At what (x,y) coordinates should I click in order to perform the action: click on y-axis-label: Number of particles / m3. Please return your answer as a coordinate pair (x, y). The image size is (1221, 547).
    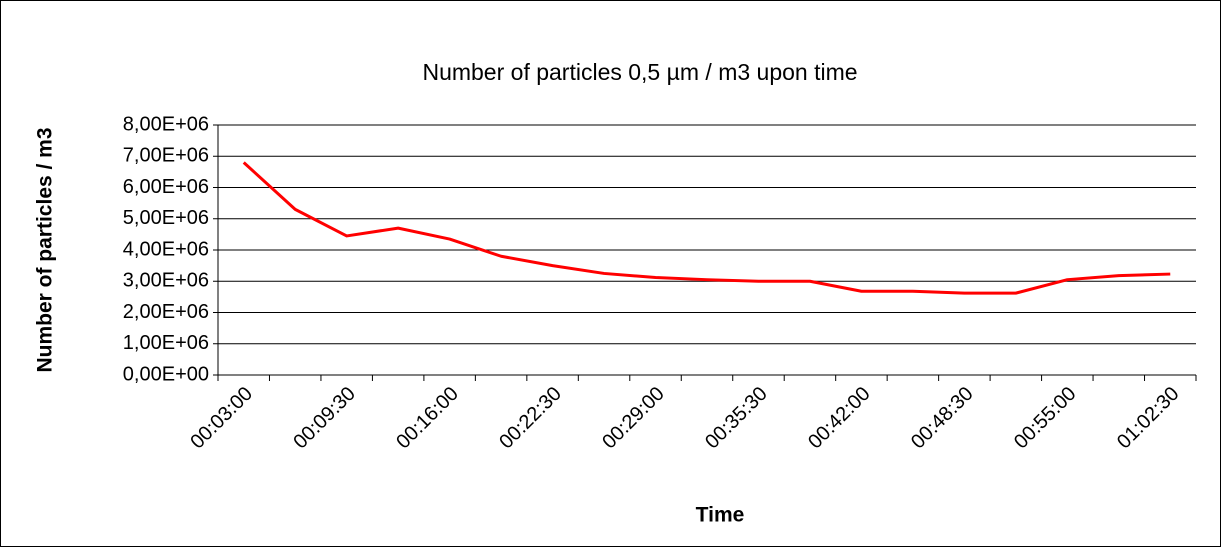
    Looking at the image, I should click on (45, 249).